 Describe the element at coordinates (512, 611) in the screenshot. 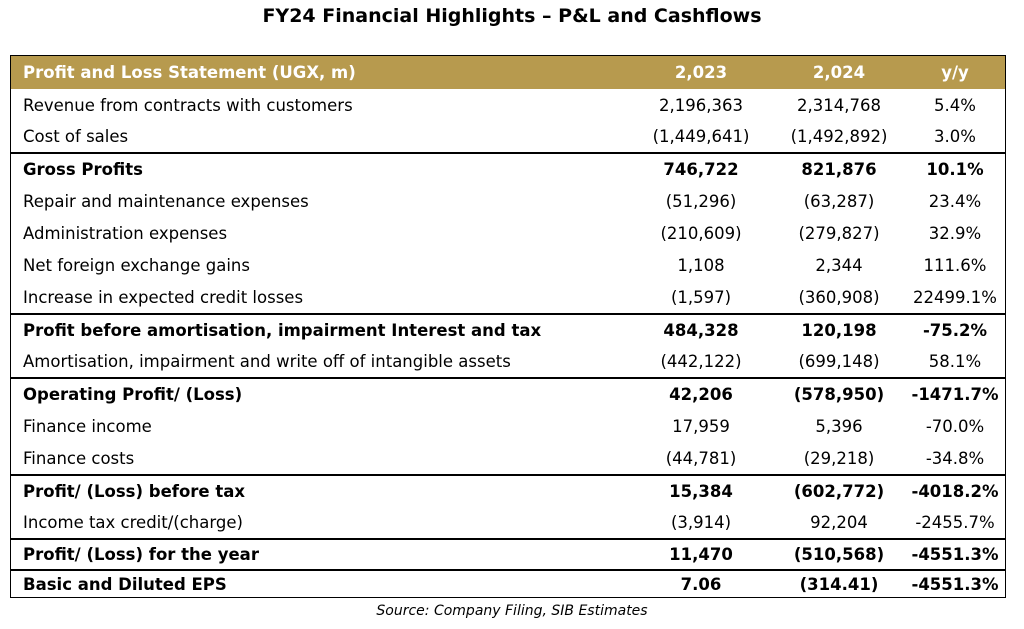

I see `source-note: Source: Company Filing, SIB Estimates` at that location.